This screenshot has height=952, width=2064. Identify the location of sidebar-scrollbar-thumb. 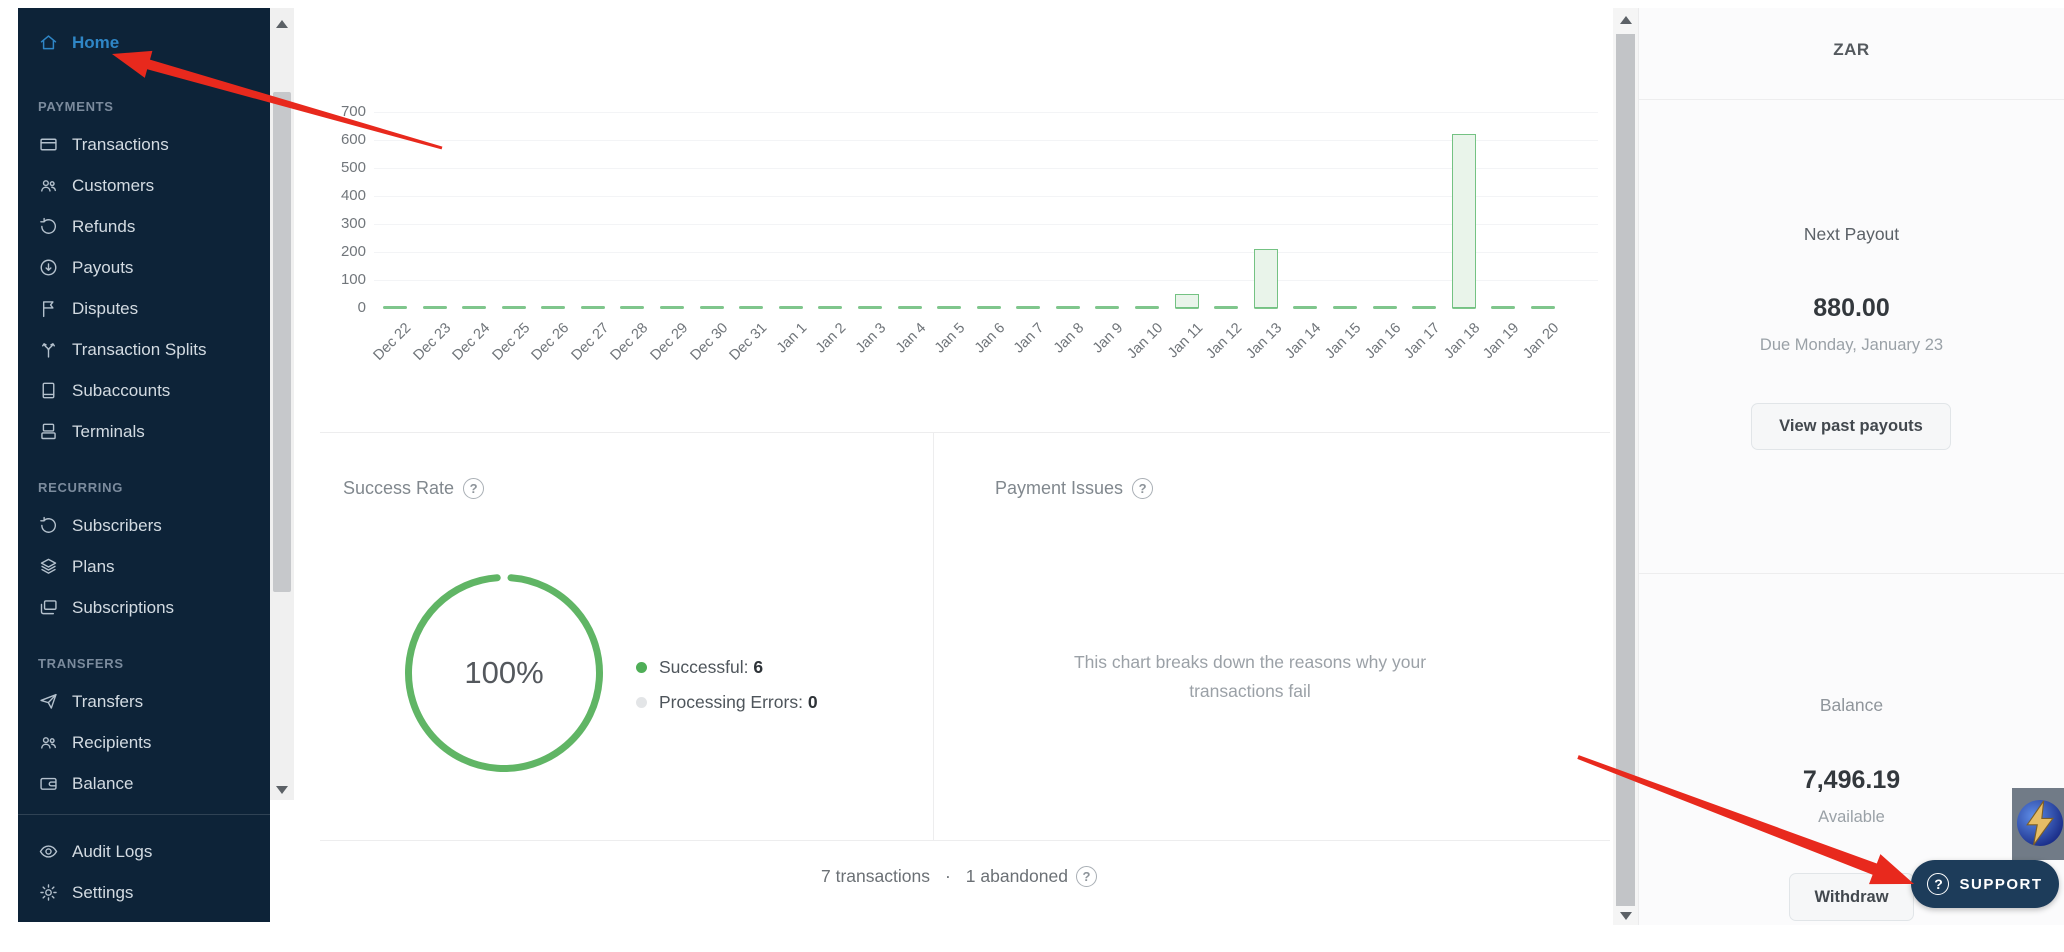
(282, 342).